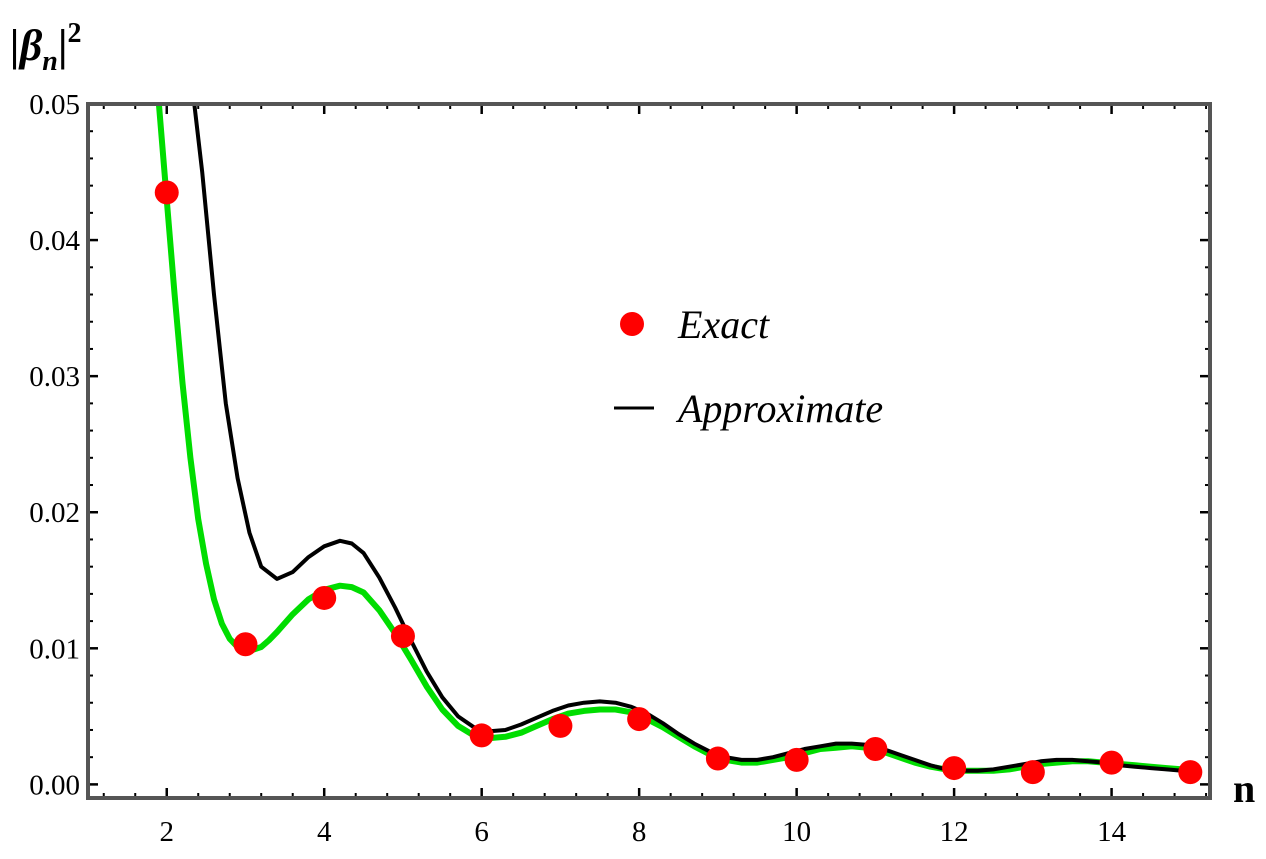 Image resolution: width=1266 pixels, height=859 pixels. I want to click on x-axis-title: n, so click(1244, 788).